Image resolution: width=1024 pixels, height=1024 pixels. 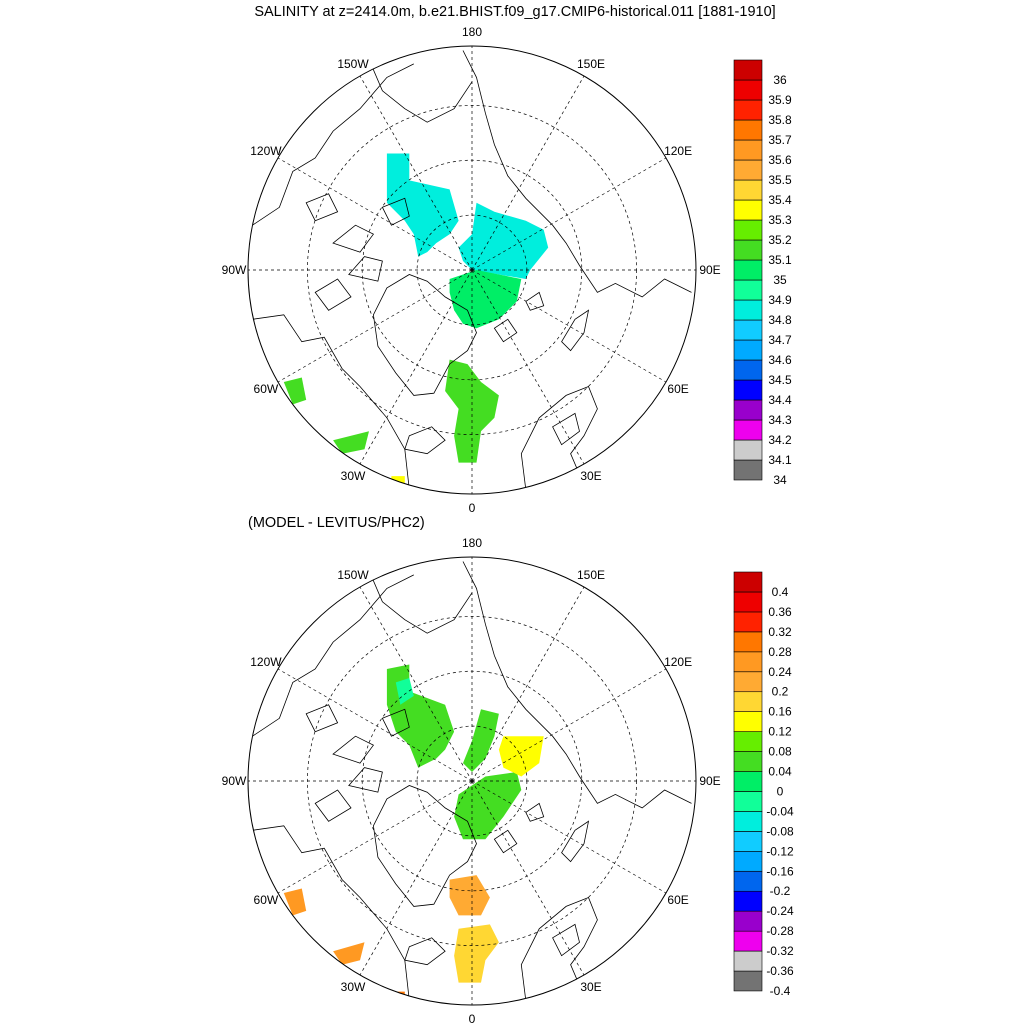 What do you see at coordinates (780, 732) in the screenshot?
I see `colorbar-tick-label: 0.12` at bounding box center [780, 732].